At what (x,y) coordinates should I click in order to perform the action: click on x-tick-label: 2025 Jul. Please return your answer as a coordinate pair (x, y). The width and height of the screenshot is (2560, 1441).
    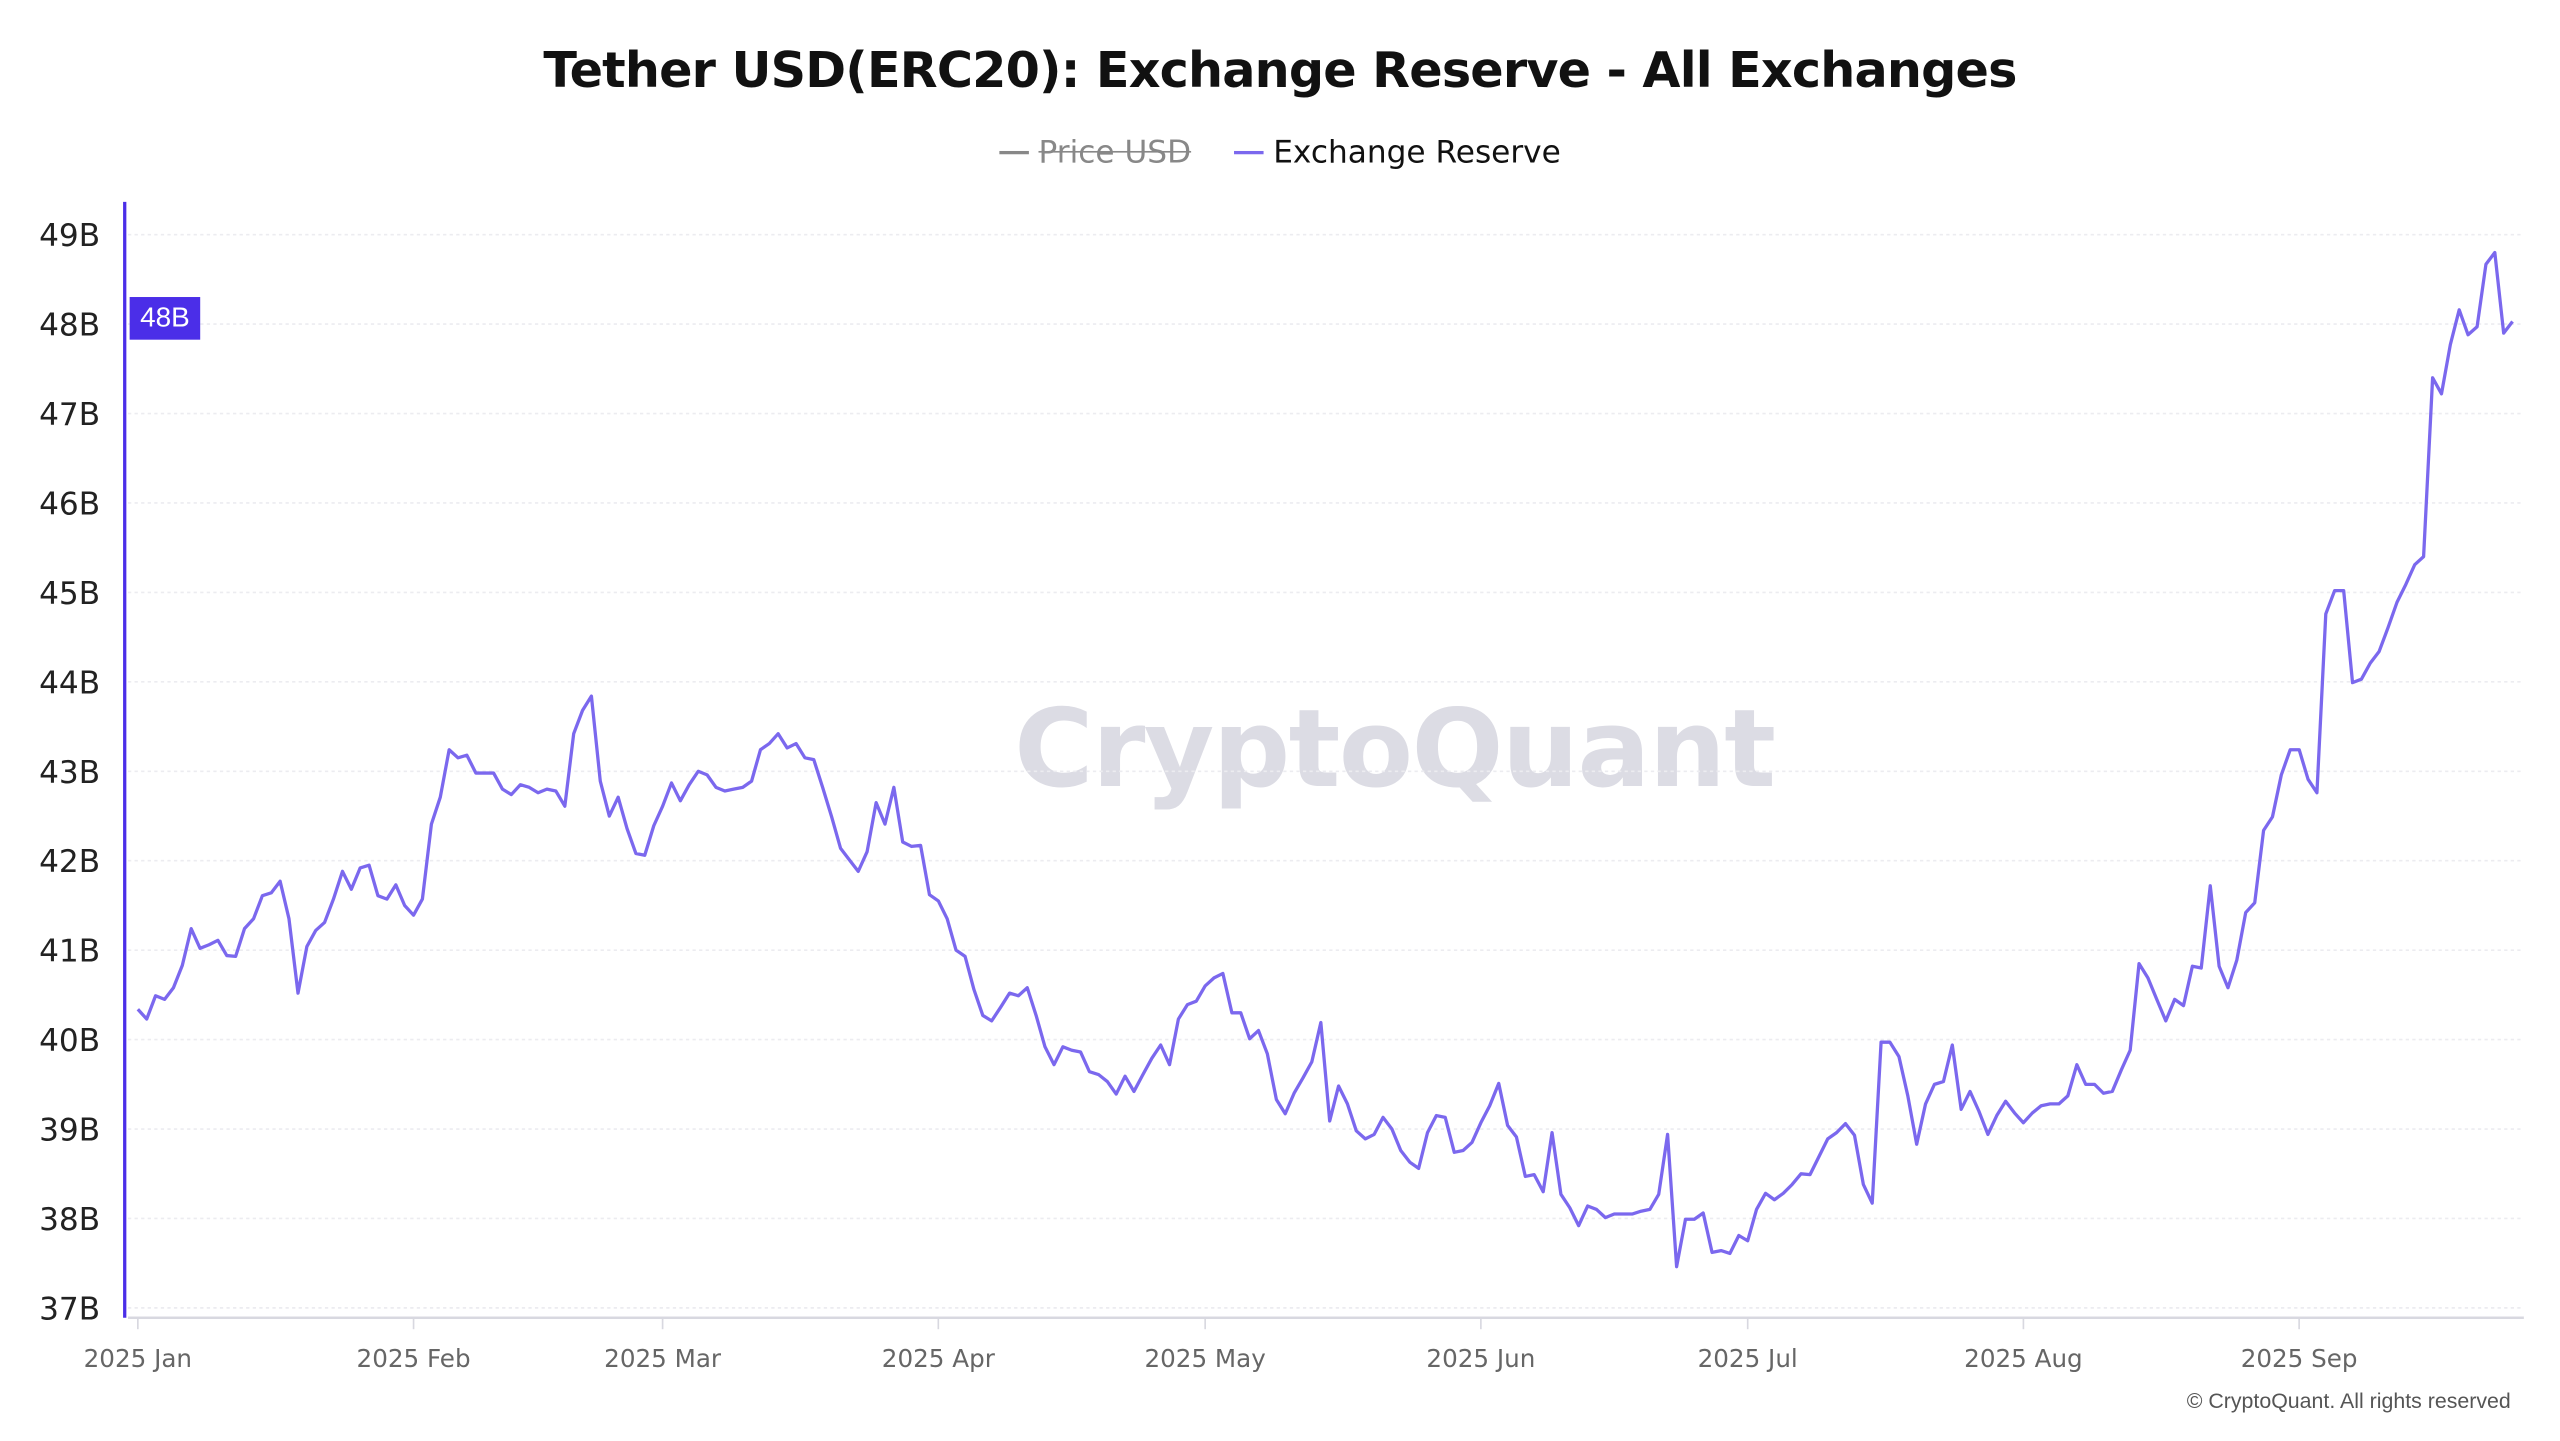
    Looking at the image, I should click on (1748, 1358).